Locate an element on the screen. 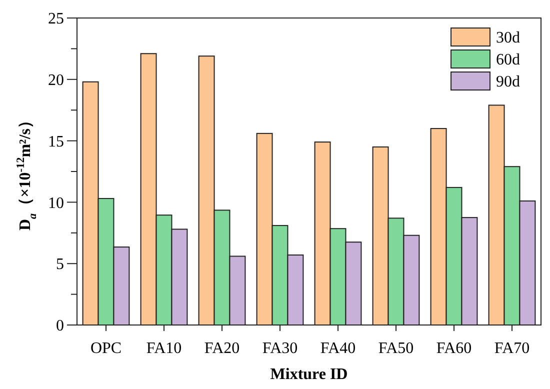 This screenshot has width=550, height=389. legend-label: 90d is located at coordinates (508, 82).